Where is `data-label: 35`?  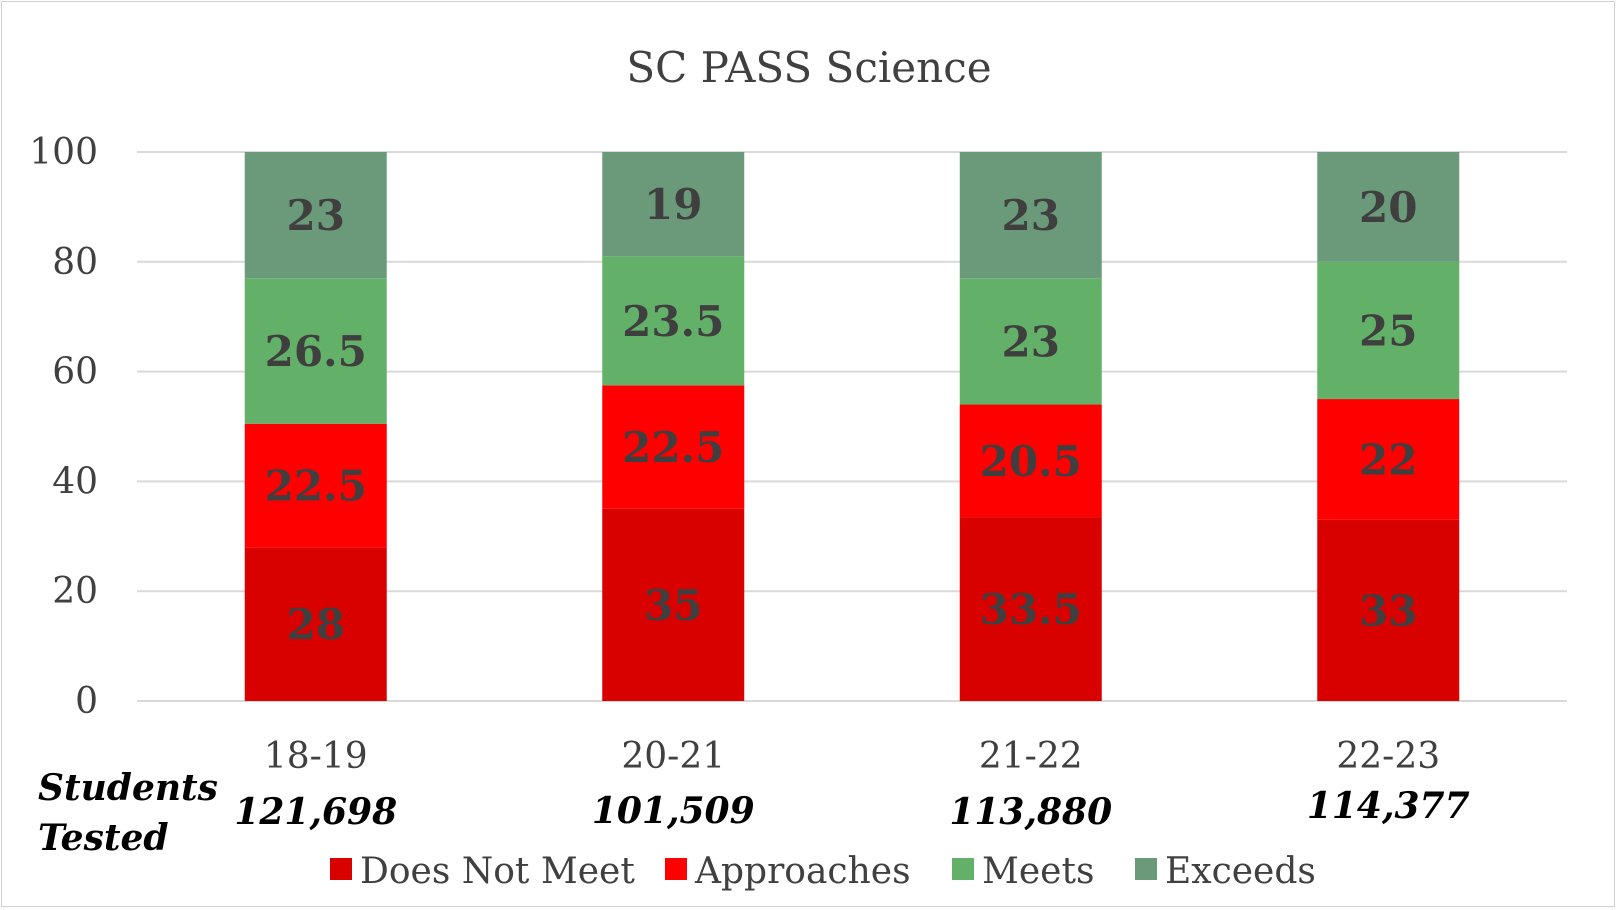 data-label: 35 is located at coordinates (673, 605).